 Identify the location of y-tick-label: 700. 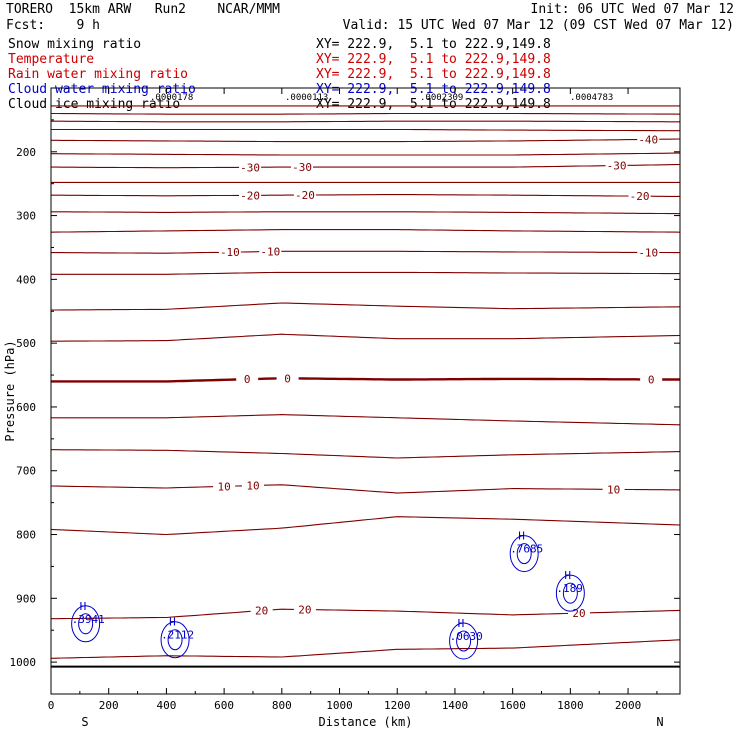
(26, 471).